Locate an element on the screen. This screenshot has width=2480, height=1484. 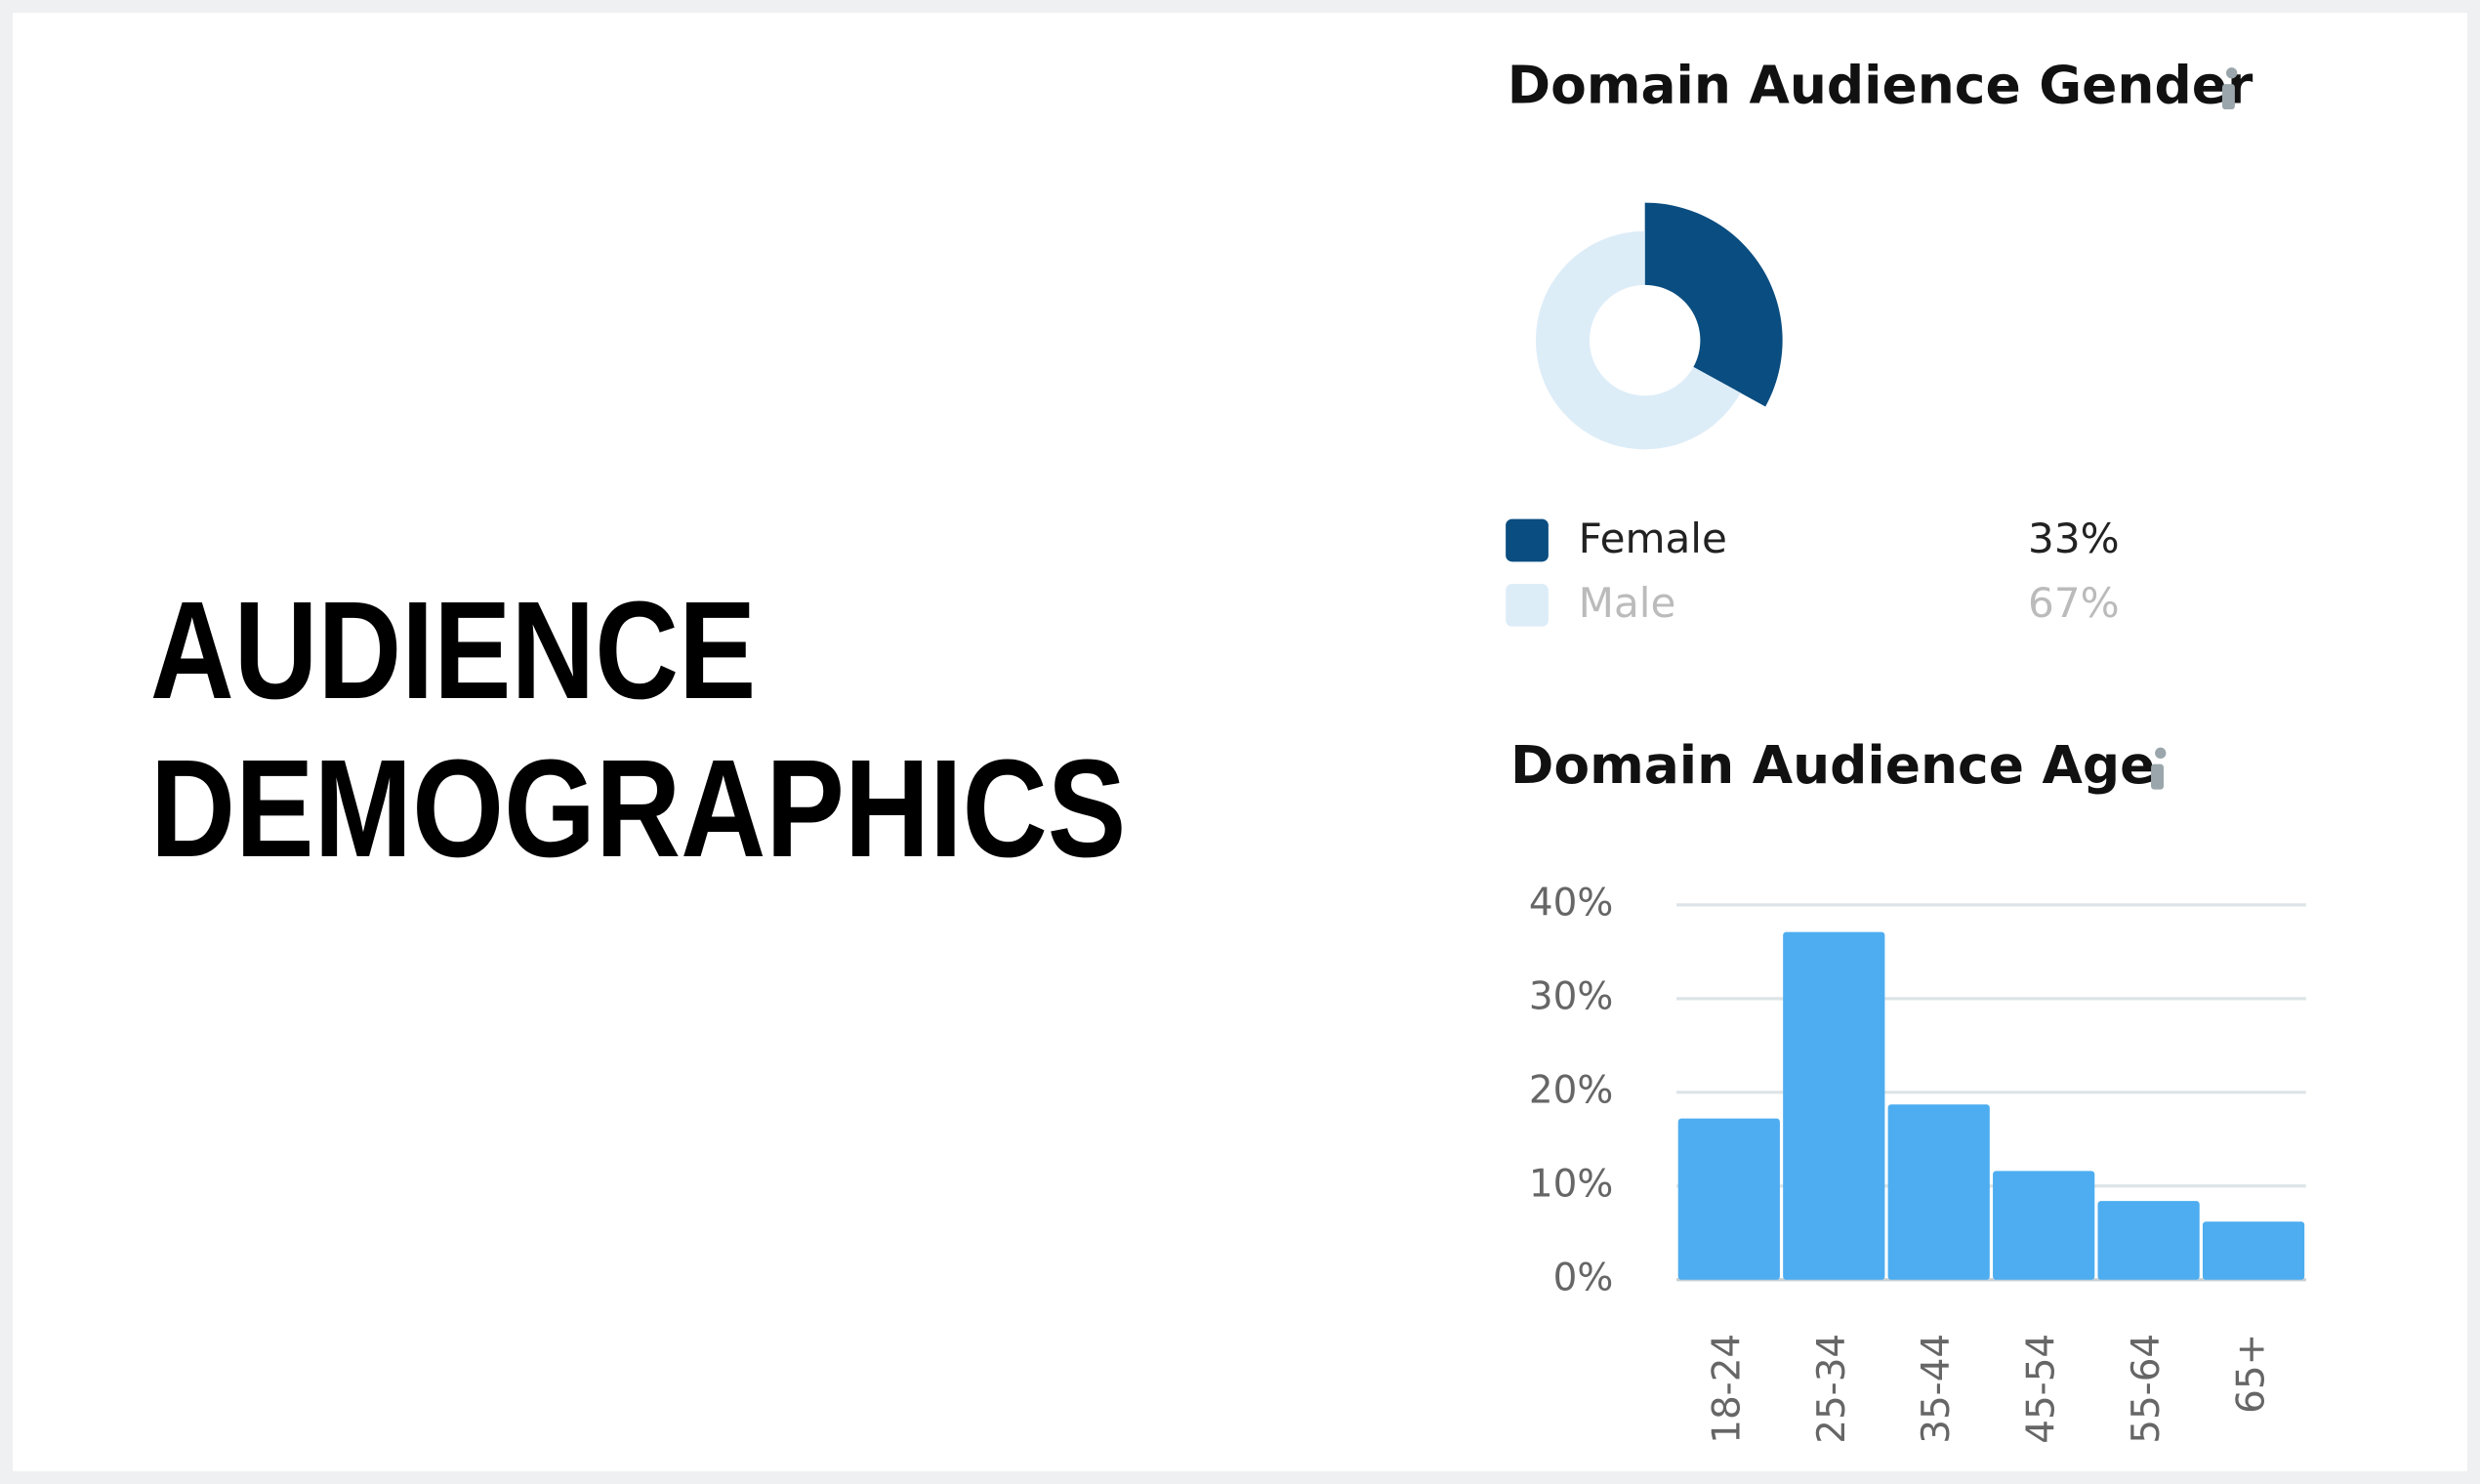
chart-title: Domain Audience Age is located at coordinates (1833, 765).